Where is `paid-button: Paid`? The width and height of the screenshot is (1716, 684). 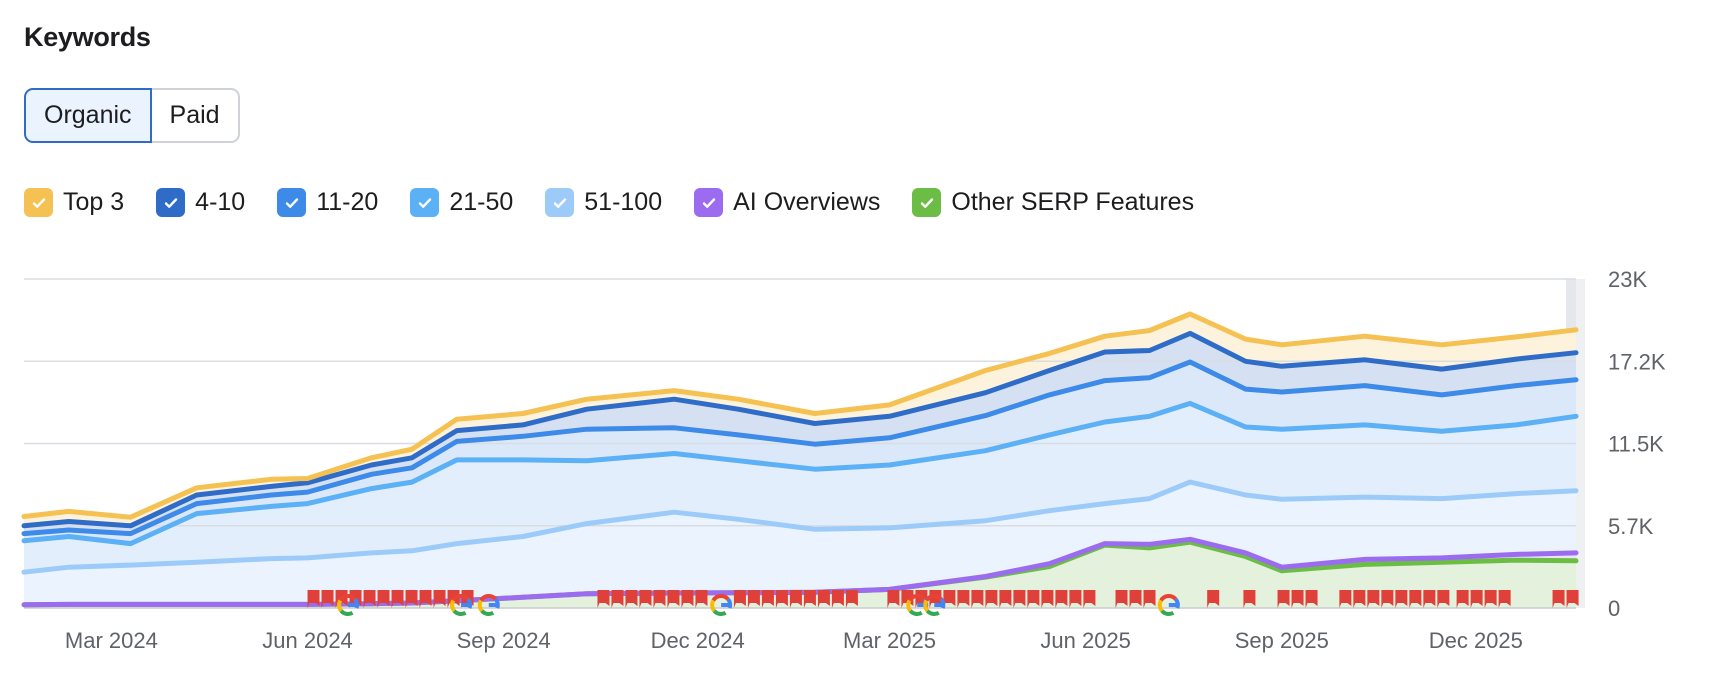
paid-button: Paid is located at coordinates (194, 115).